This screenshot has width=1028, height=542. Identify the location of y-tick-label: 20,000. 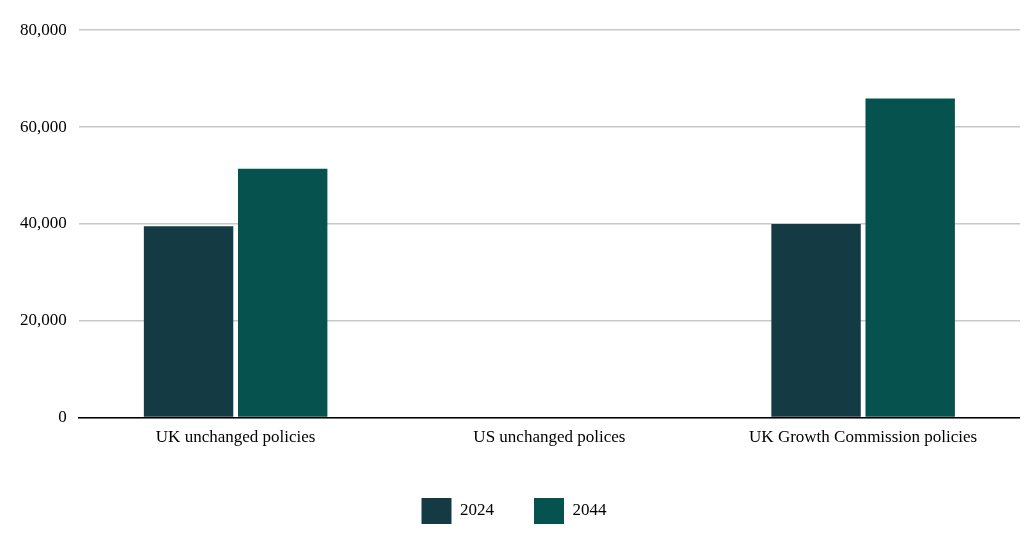
(43, 320).